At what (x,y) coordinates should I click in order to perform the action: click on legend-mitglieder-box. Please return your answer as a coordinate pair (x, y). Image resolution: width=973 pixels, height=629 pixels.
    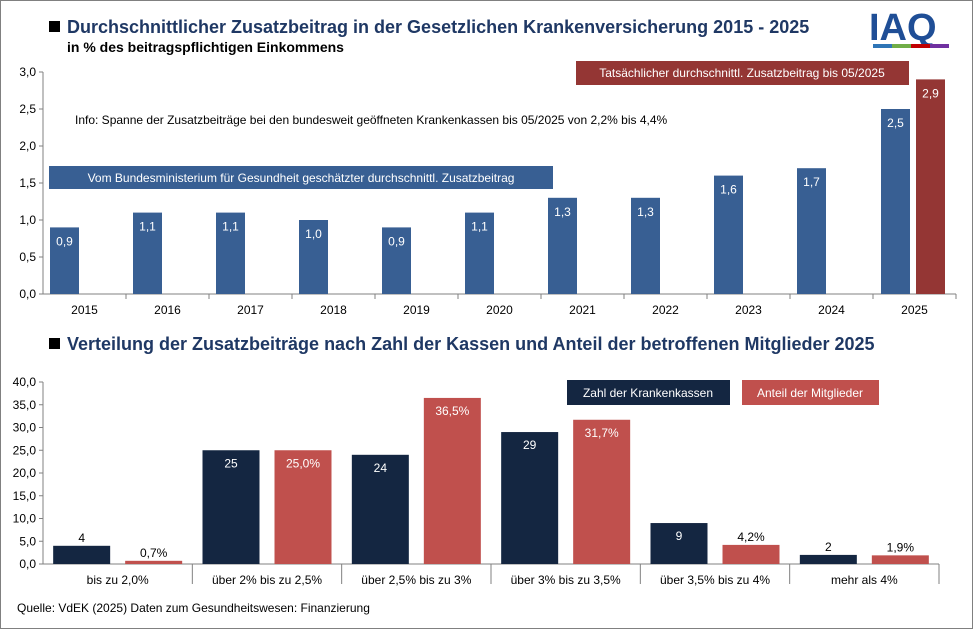
    Looking at the image, I should click on (810, 392).